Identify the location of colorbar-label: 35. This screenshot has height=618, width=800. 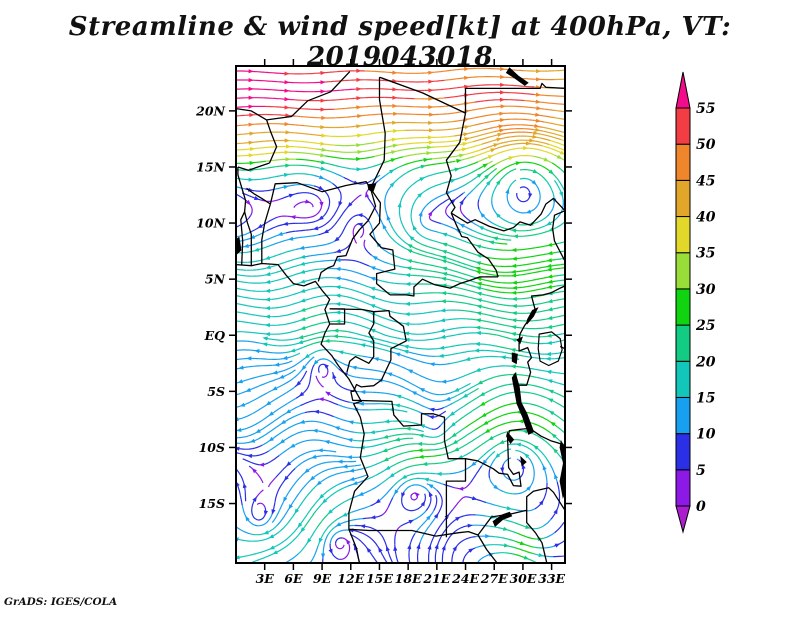
(705, 254).